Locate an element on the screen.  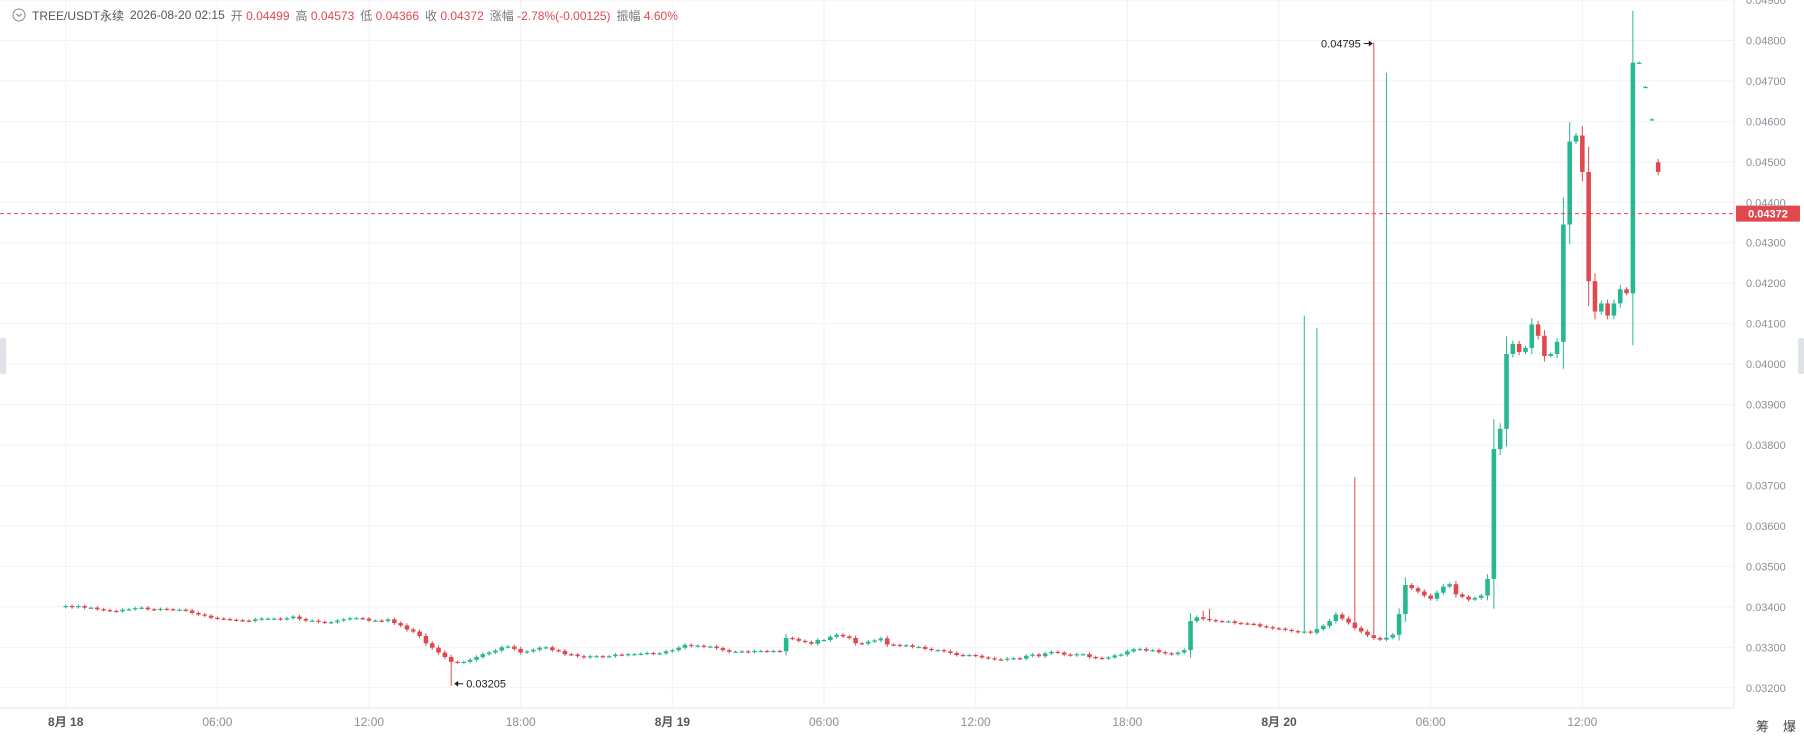
price-tick-label: 0.04400 is located at coordinates (1766, 203).